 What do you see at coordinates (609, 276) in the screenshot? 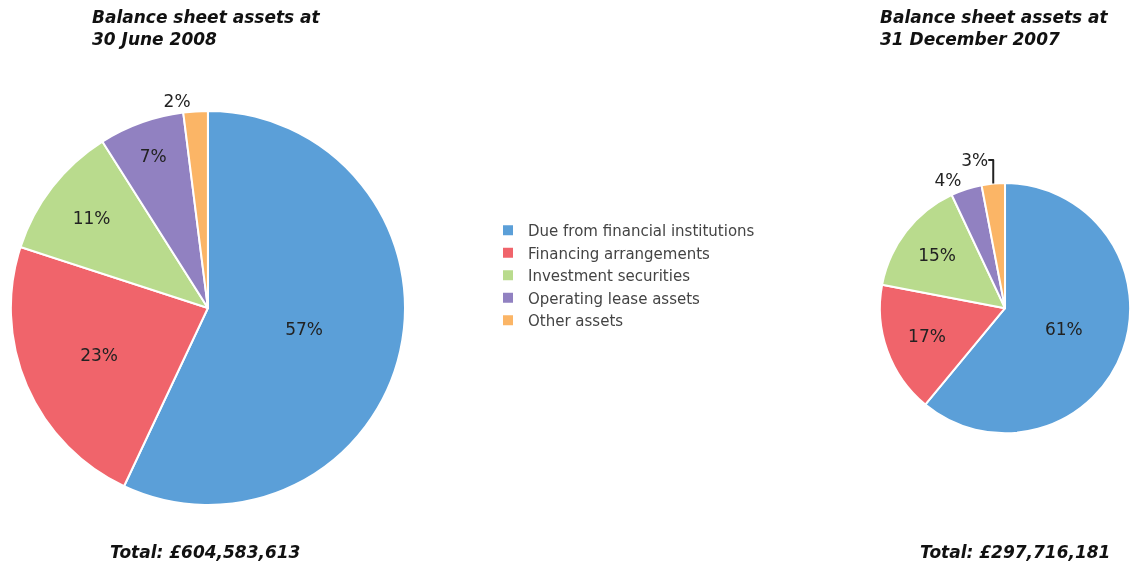
I see `legend-label: Investment securities` at bounding box center [609, 276].